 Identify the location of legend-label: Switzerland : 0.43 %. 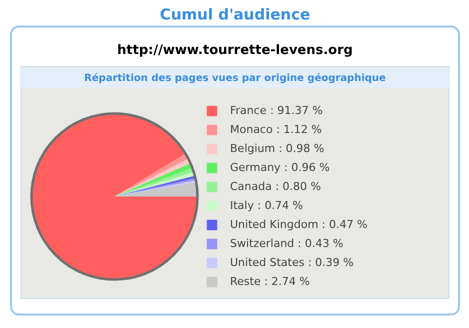
(287, 243).